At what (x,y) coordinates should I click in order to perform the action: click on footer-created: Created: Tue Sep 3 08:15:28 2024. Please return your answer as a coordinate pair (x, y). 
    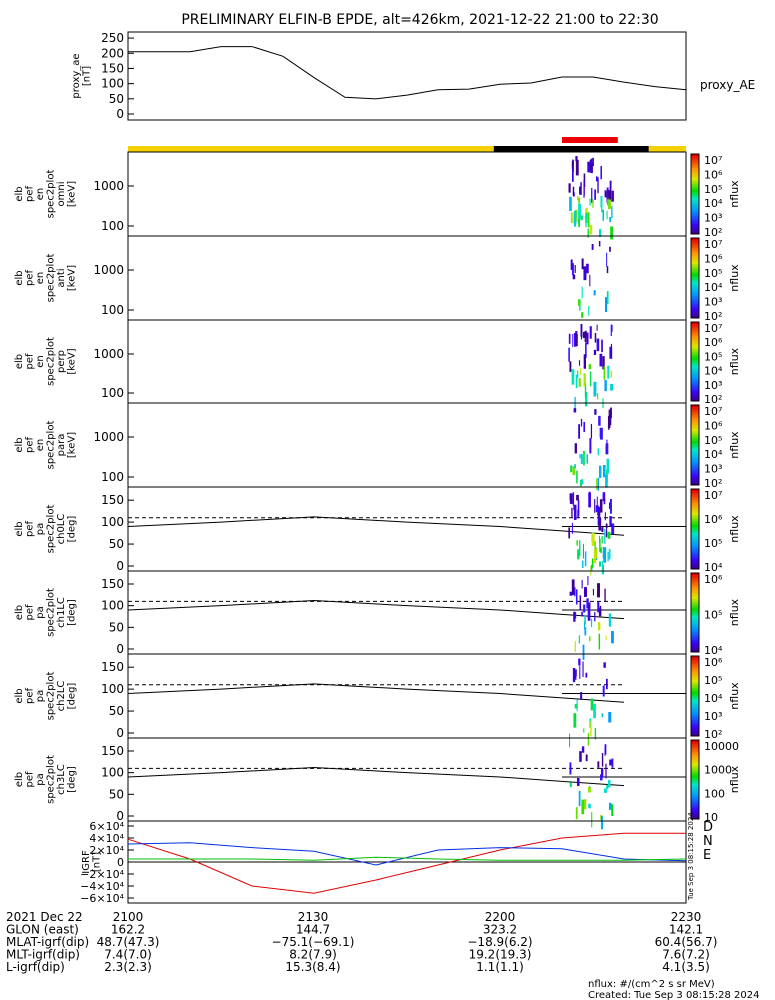
    Looking at the image, I should click on (674, 995).